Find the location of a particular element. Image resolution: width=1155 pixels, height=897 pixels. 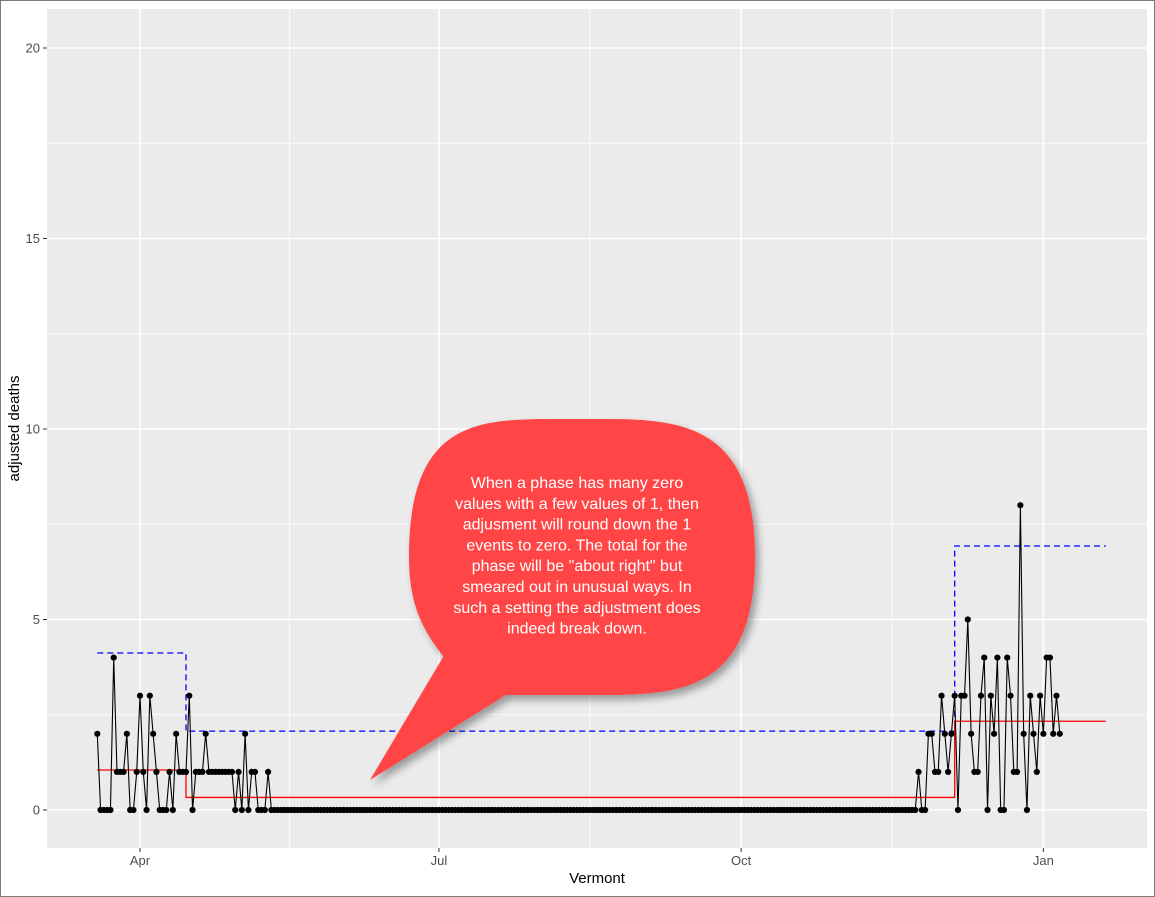

x-tick-label: Jan is located at coordinates (1043, 860).